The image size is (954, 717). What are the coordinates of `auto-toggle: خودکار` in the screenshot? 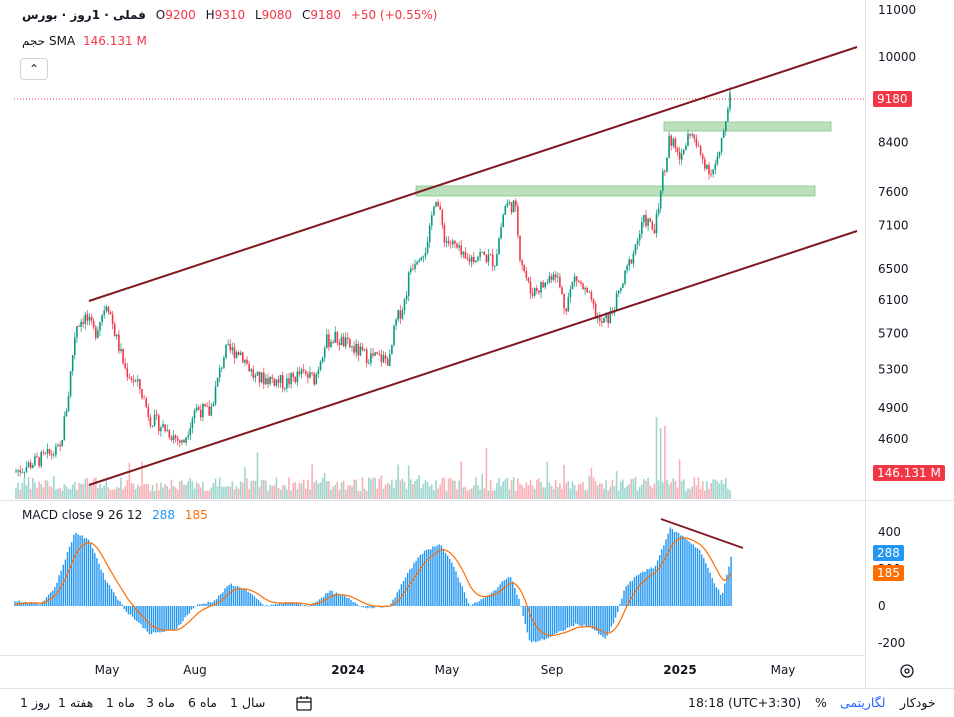 It's located at (918, 702).